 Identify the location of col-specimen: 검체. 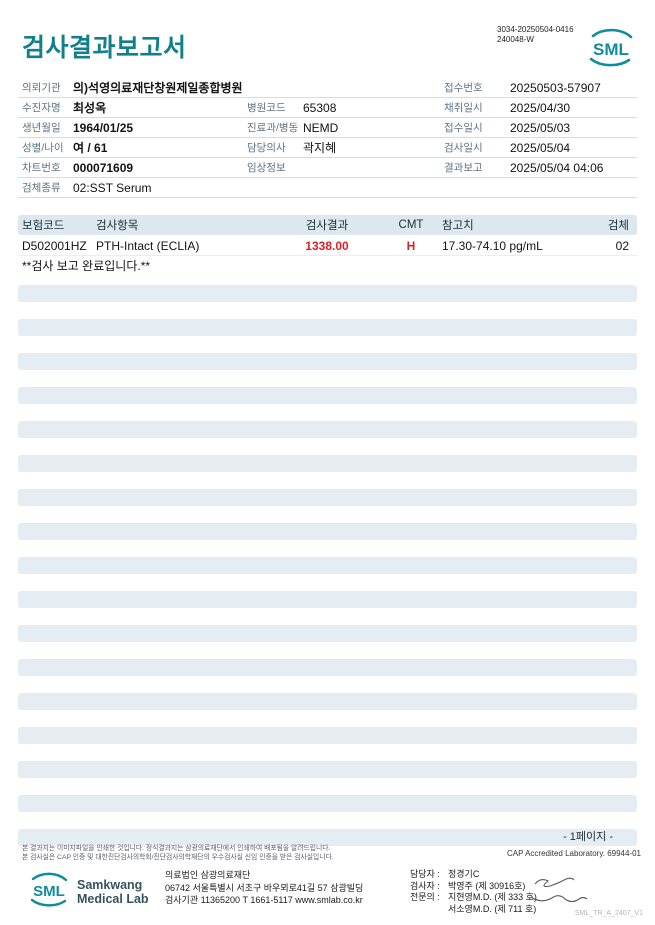
(618, 226).